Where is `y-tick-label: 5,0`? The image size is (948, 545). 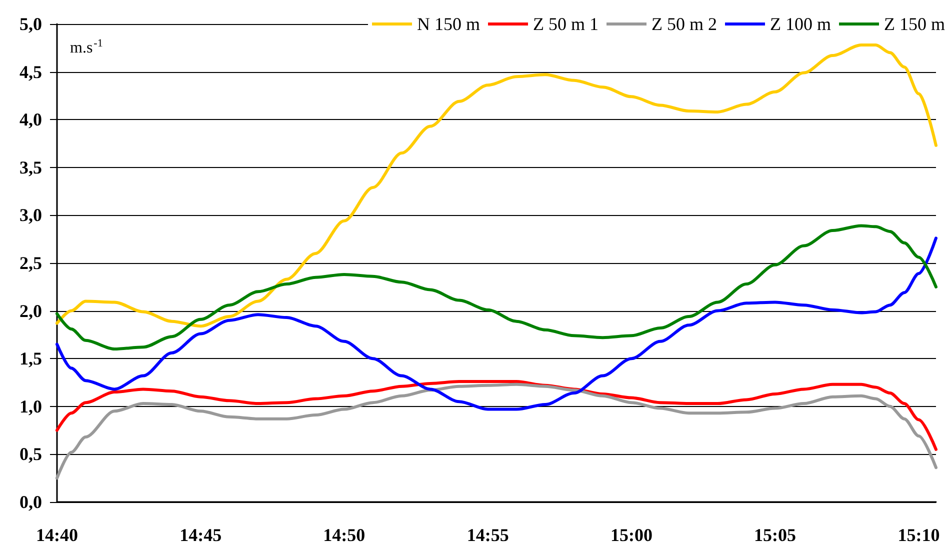
y-tick-label: 5,0 is located at coordinates (31, 24).